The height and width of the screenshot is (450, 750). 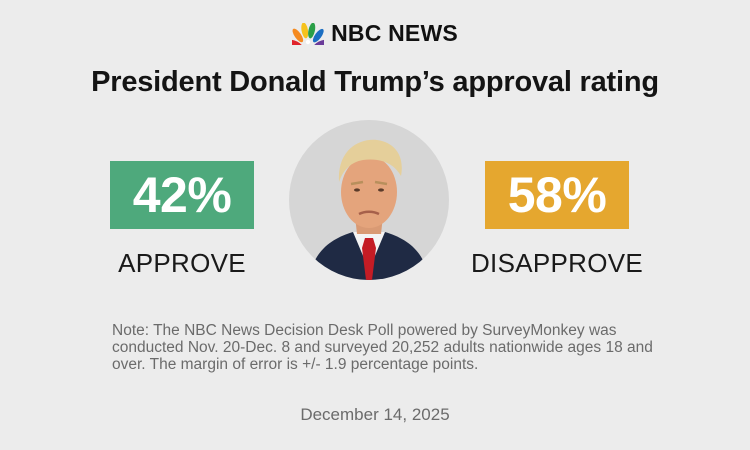 What do you see at coordinates (369, 209) in the screenshot?
I see `portrait-icon` at bounding box center [369, 209].